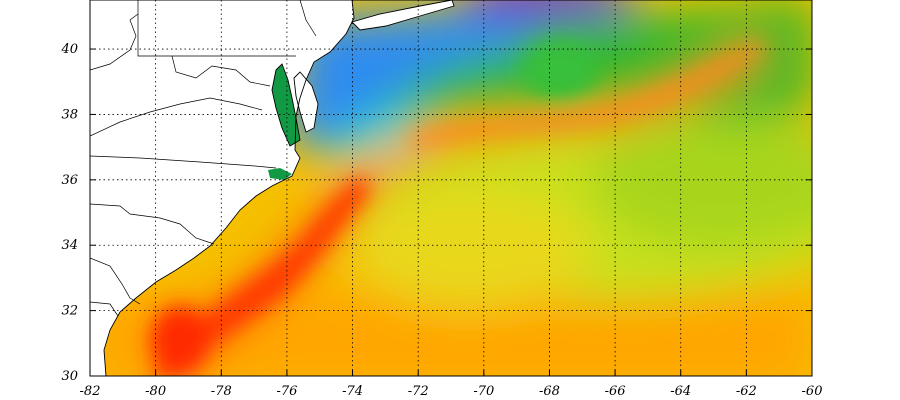 This screenshot has height=400, width=900. What do you see at coordinates (549, 391) in the screenshot?
I see `x-tick-label: -68` at bounding box center [549, 391].